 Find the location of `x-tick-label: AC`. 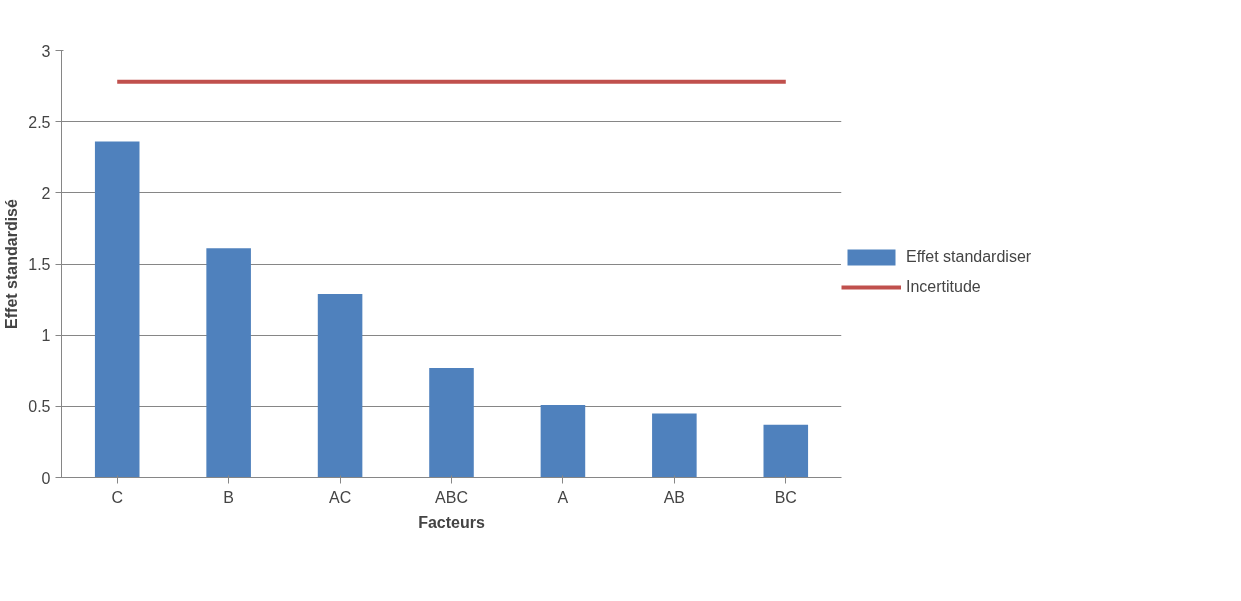

x-tick-label: AC is located at coordinates (340, 497).